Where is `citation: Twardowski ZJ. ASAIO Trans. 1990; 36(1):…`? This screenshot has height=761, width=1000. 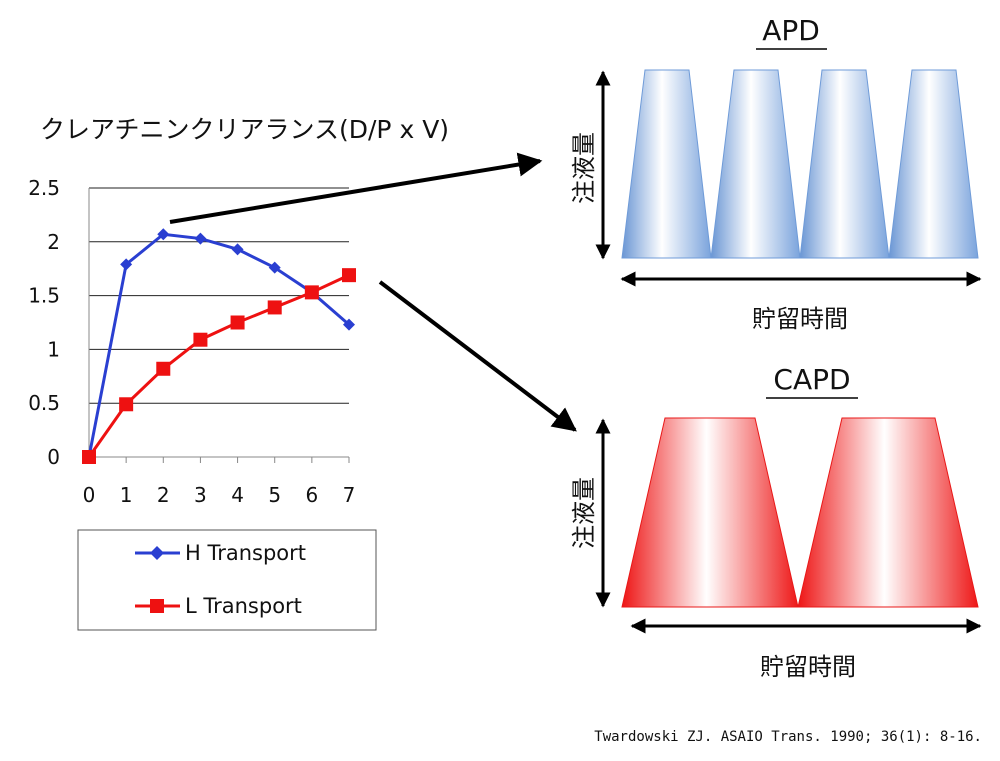 citation: Twardowski ZJ. ASAIO Trans. 1990; 36(1):… is located at coordinates (788, 737).